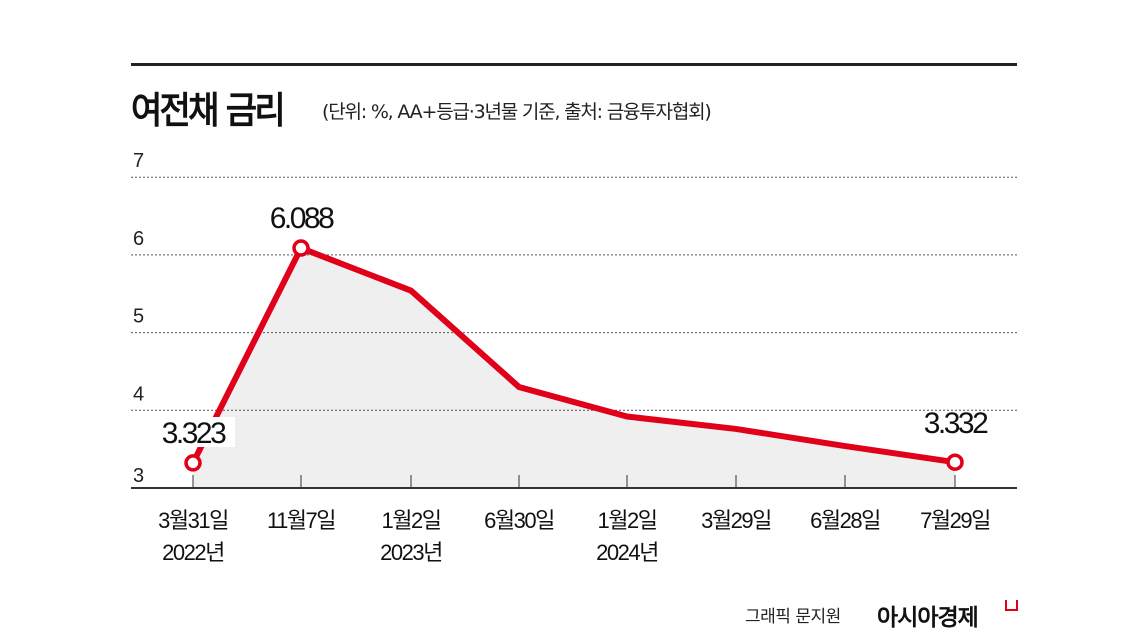 The image size is (1148, 641). I want to click on x-tick-label: 3월31일, so click(193, 520).